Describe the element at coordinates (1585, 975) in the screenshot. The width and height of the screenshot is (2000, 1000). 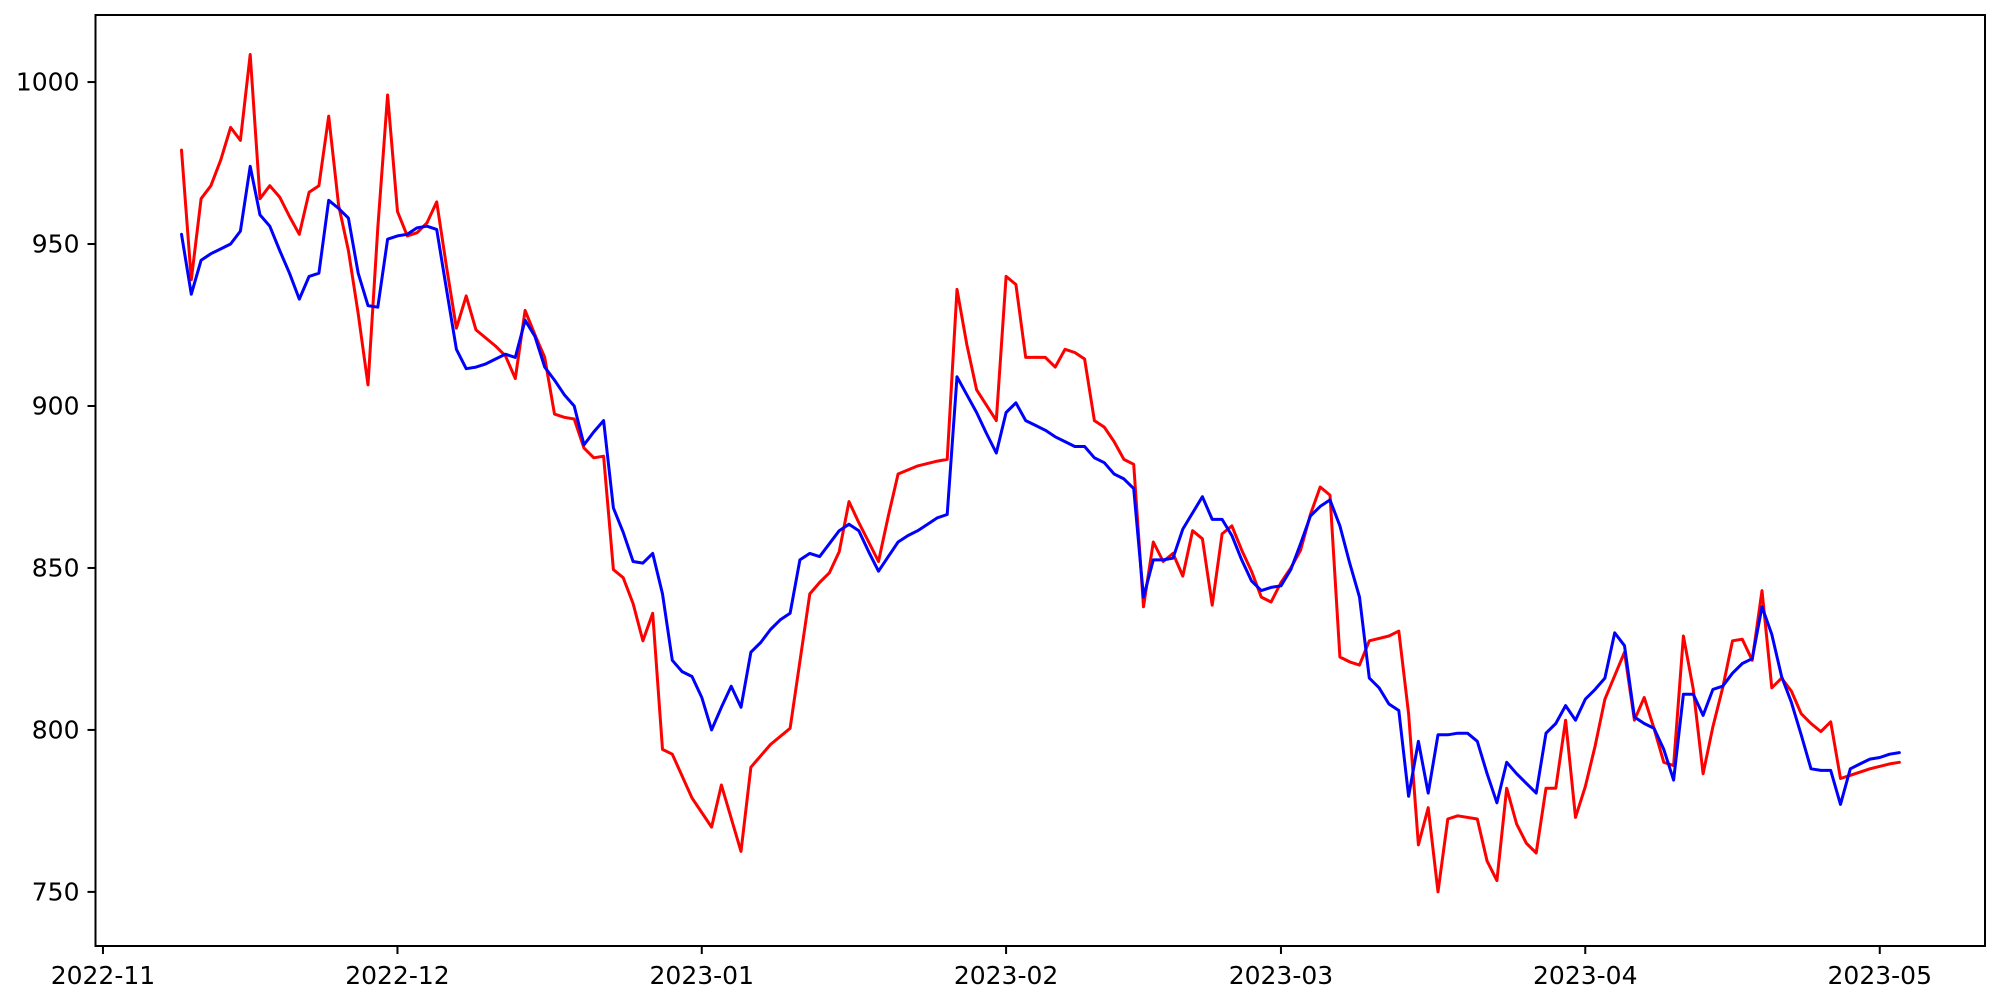
I see `x-tick-label: 2023-04` at that location.